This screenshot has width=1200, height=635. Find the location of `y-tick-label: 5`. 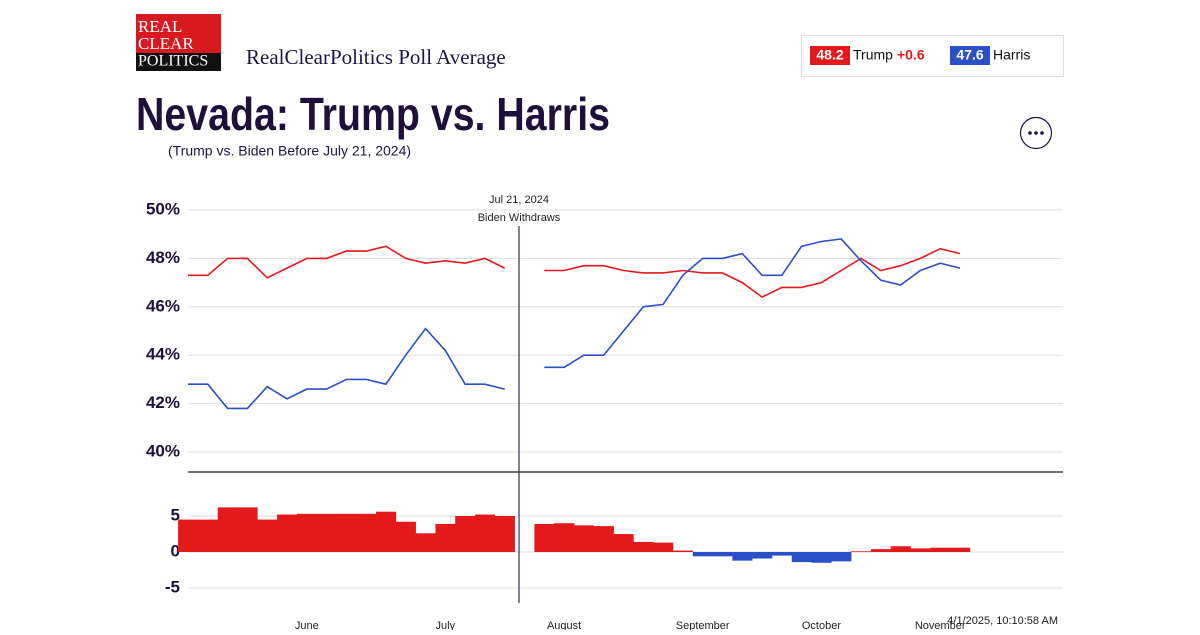

y-tick-label: 5 is located at coordinates (175, 514).